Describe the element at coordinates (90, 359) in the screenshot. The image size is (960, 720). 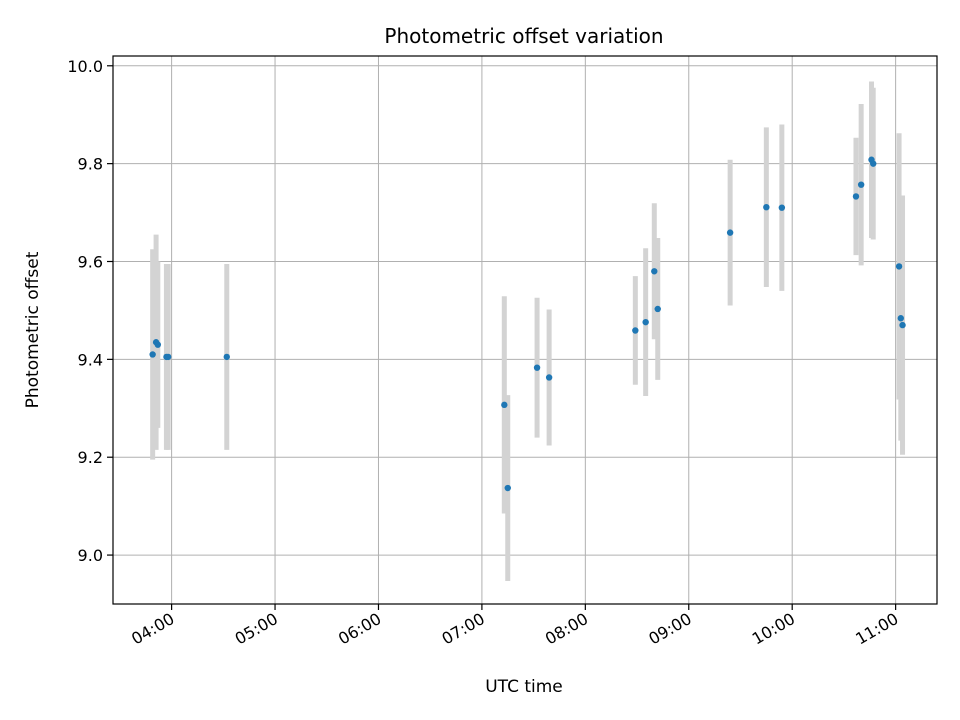
I see `y-tick-label: 9.4` at that location.